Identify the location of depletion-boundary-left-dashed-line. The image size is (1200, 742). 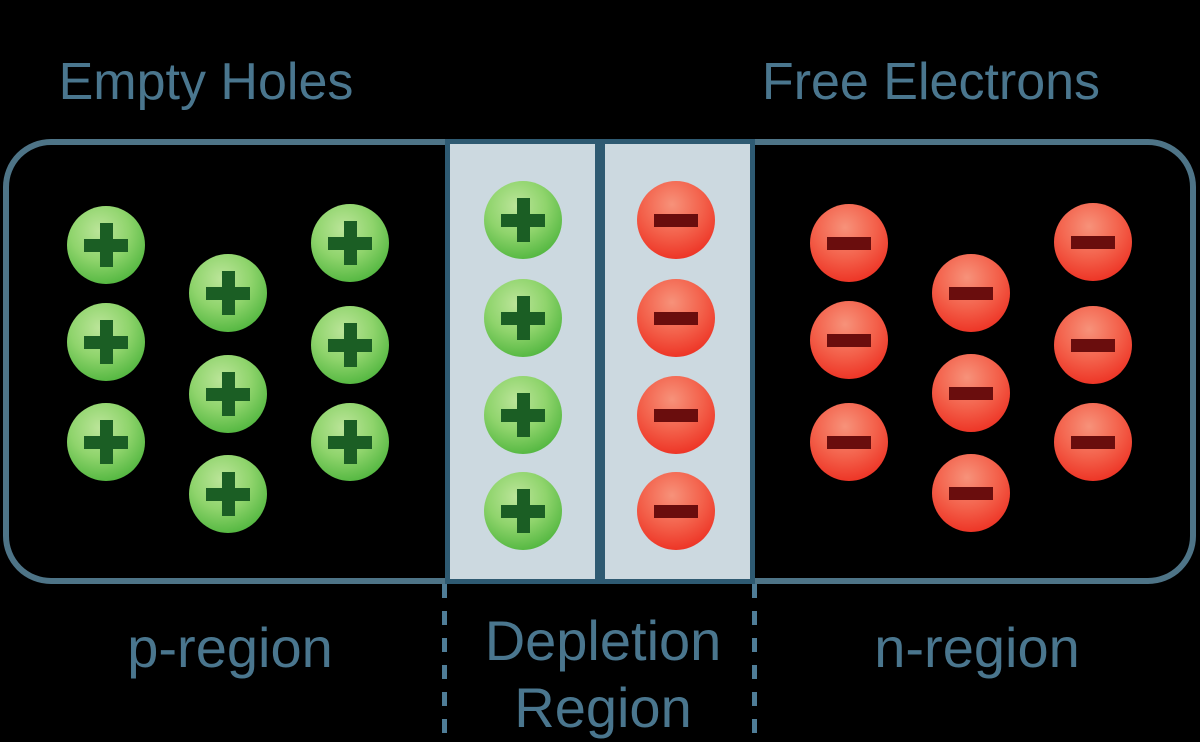
(444, 661).